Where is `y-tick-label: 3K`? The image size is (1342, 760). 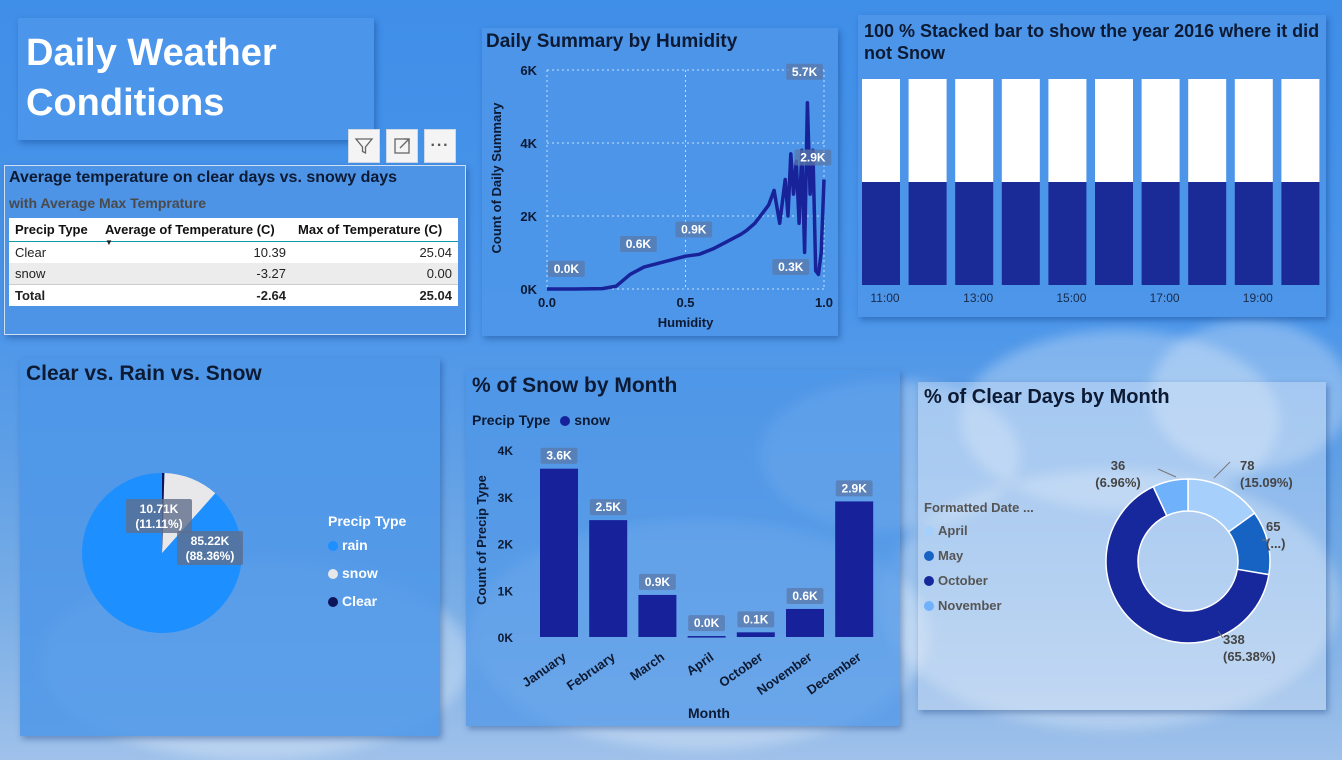
y-tick-label: 3K is located at coordinates (506, 498).